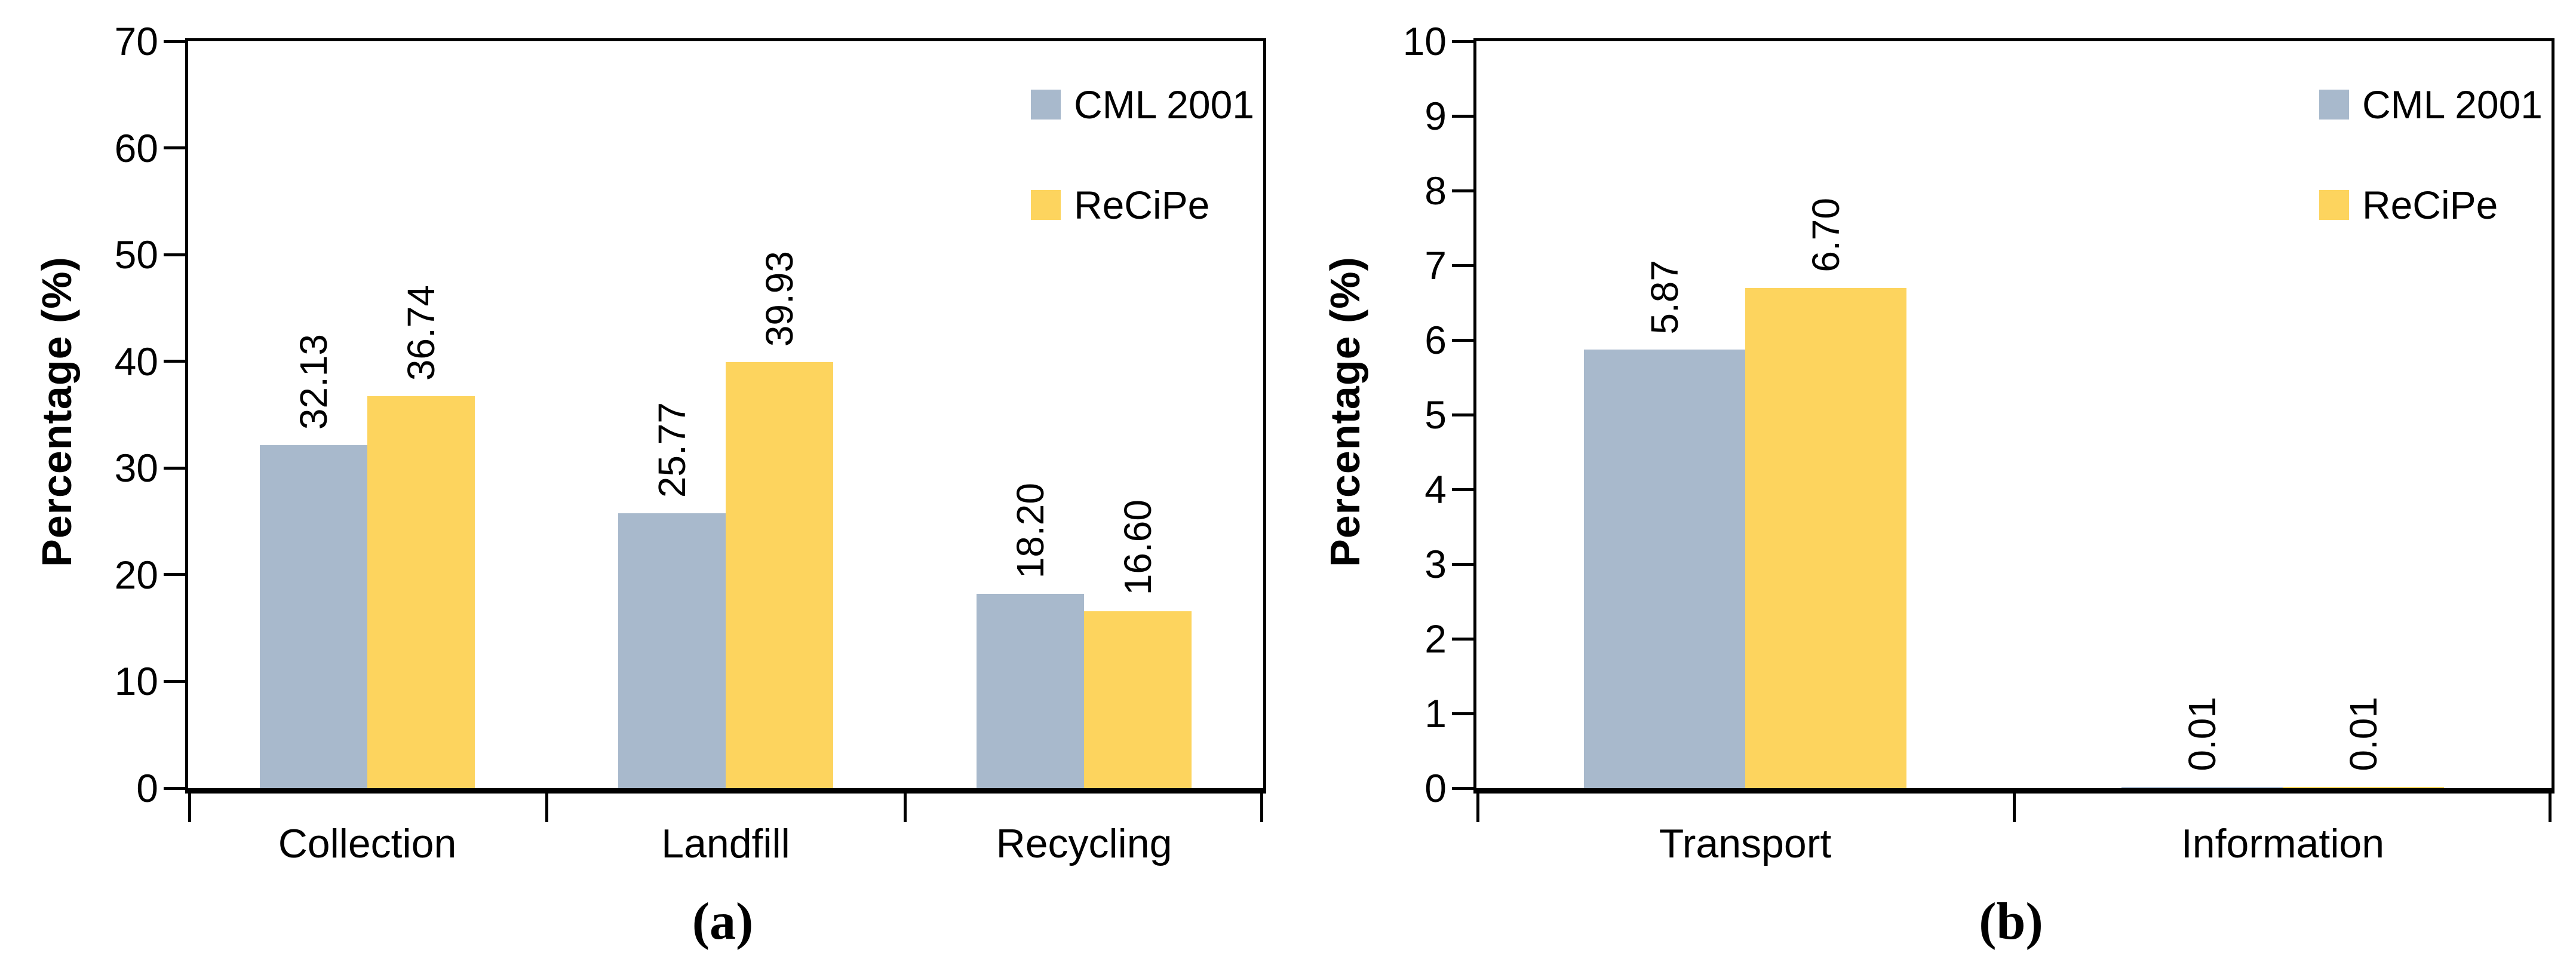 The height and width of the screenshot is (965, 2576). What do you see at coordinates (136, 468) in the screenshot?
I see `y-tick-label: 30` at bounding box center [136, 468].